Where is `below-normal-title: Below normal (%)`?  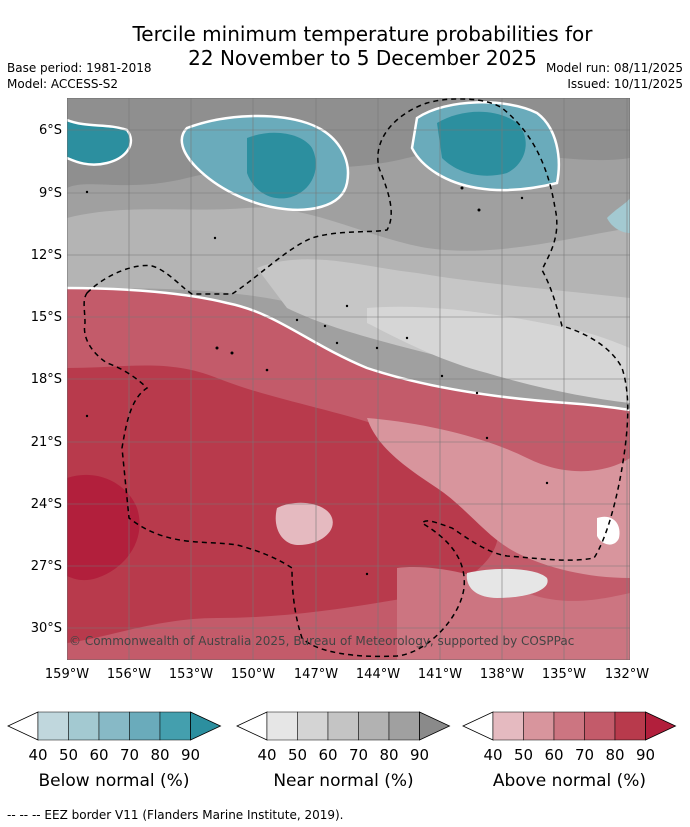
below-normal-title: Below normal (%) is located at coordinates (114, 781).